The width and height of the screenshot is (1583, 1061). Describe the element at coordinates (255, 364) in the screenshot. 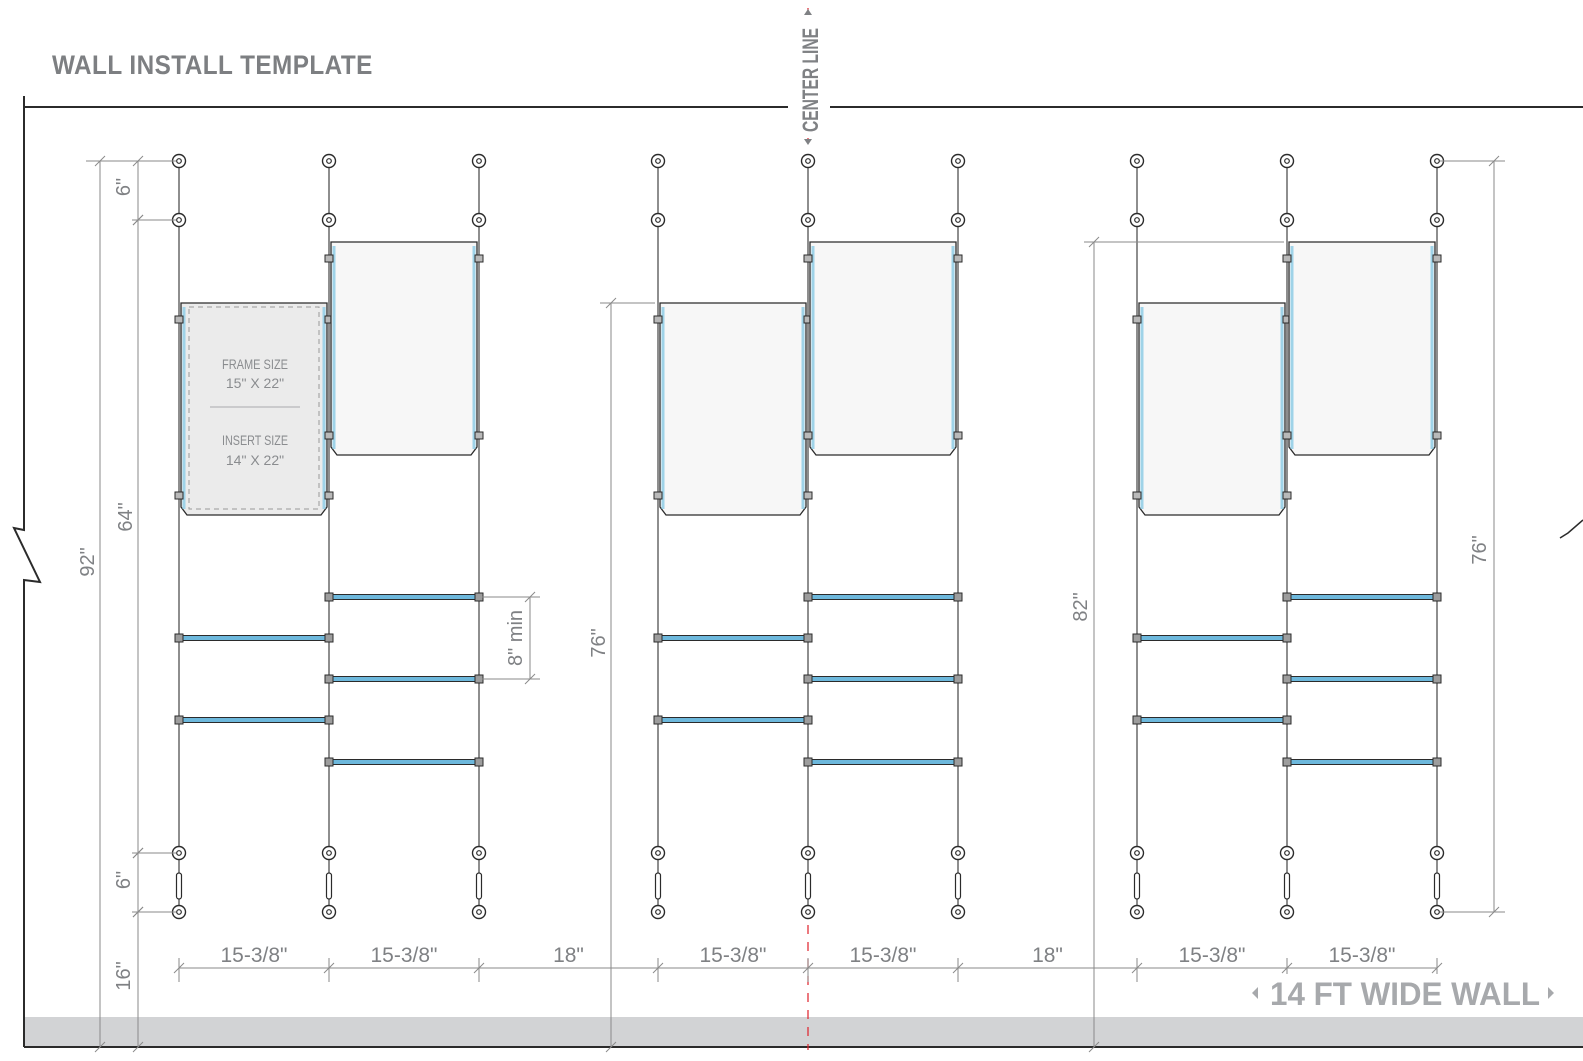

I see `frame-size-title: FRAME SIZE` at that location.